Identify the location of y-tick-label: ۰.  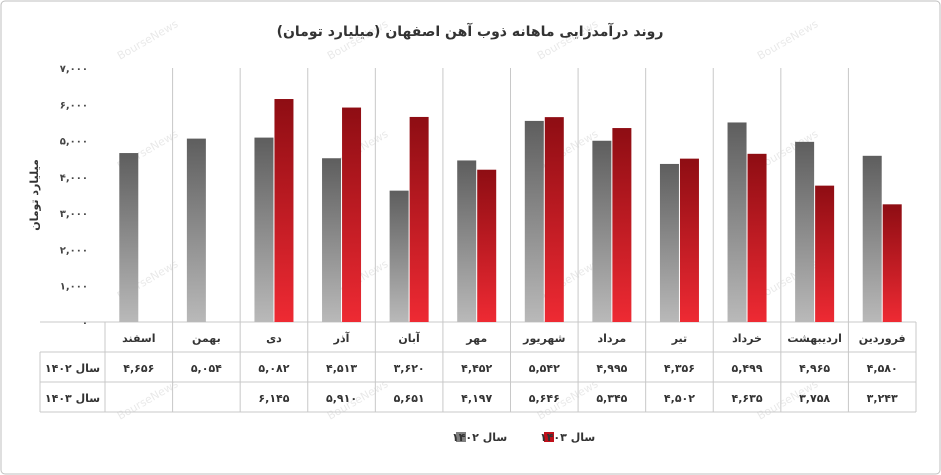
(85, 323).